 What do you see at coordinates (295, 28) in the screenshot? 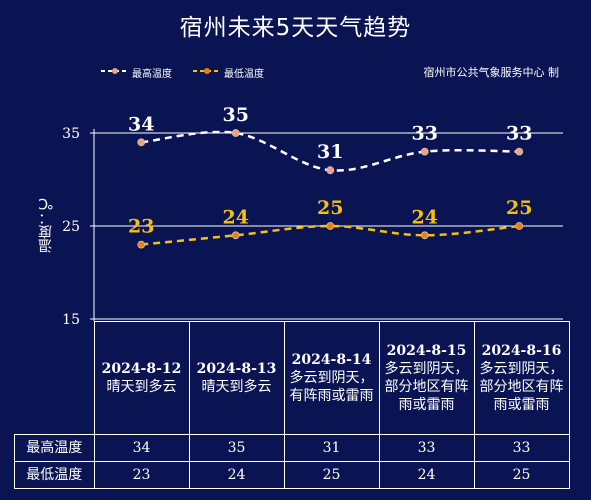
I see `chart-title: 宿州未来5天天气趋势` at bounding box center [295, 28].